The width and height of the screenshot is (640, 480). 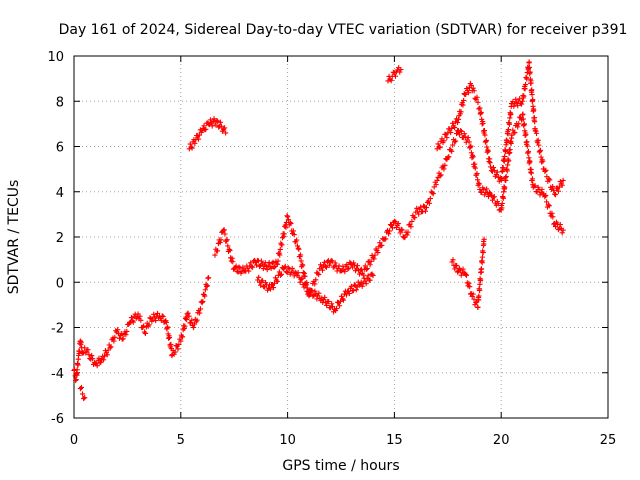 What do you see at coordinates (315, 289) in the screenshot?
I see `series-dip-band` at bounding box center [315, 289].